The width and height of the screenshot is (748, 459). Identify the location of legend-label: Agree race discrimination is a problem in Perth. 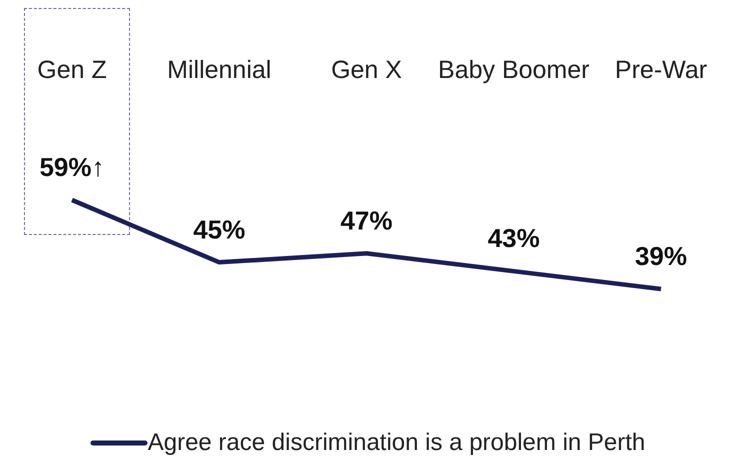
(397, 443).